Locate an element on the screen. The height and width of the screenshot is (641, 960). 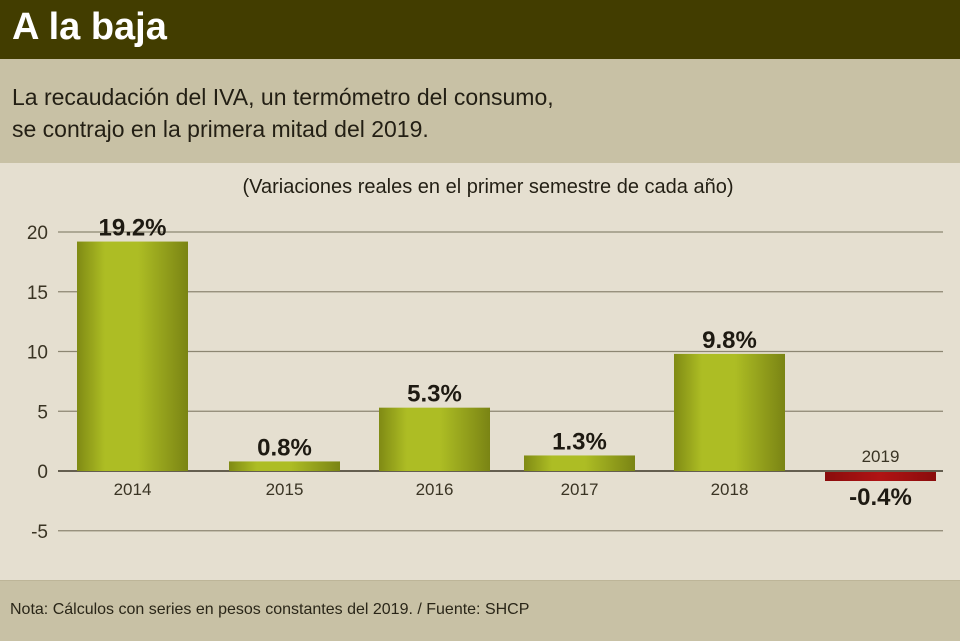
data-label-2018: 9.8% is located at coordinates (729, 340).